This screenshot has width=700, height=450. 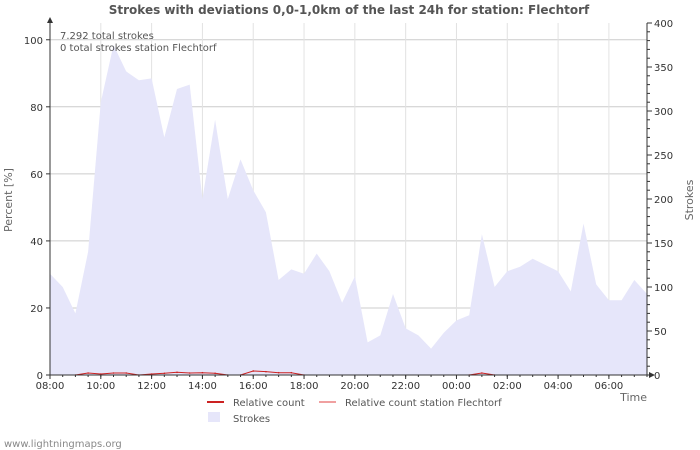 I want to click on y-right-tick-label: 0, so click(x=657, y=376).